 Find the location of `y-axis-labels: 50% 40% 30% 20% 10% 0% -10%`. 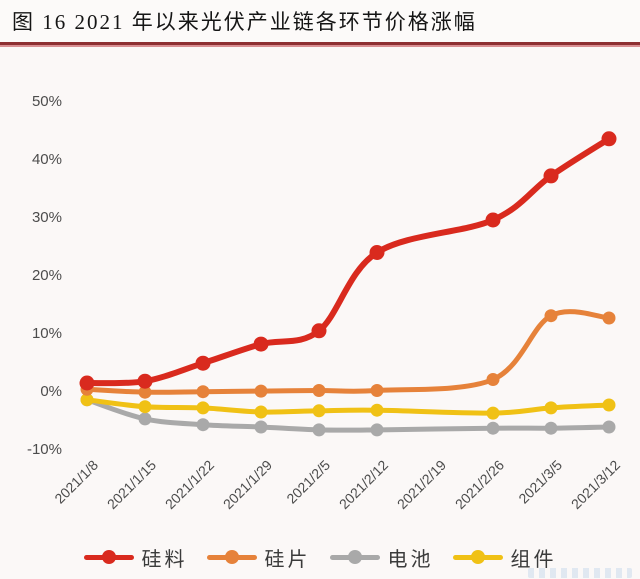

y-axis-labels: 50% 40% 30% 20% 10% 0% -10% is located at coordinates (44, 275).